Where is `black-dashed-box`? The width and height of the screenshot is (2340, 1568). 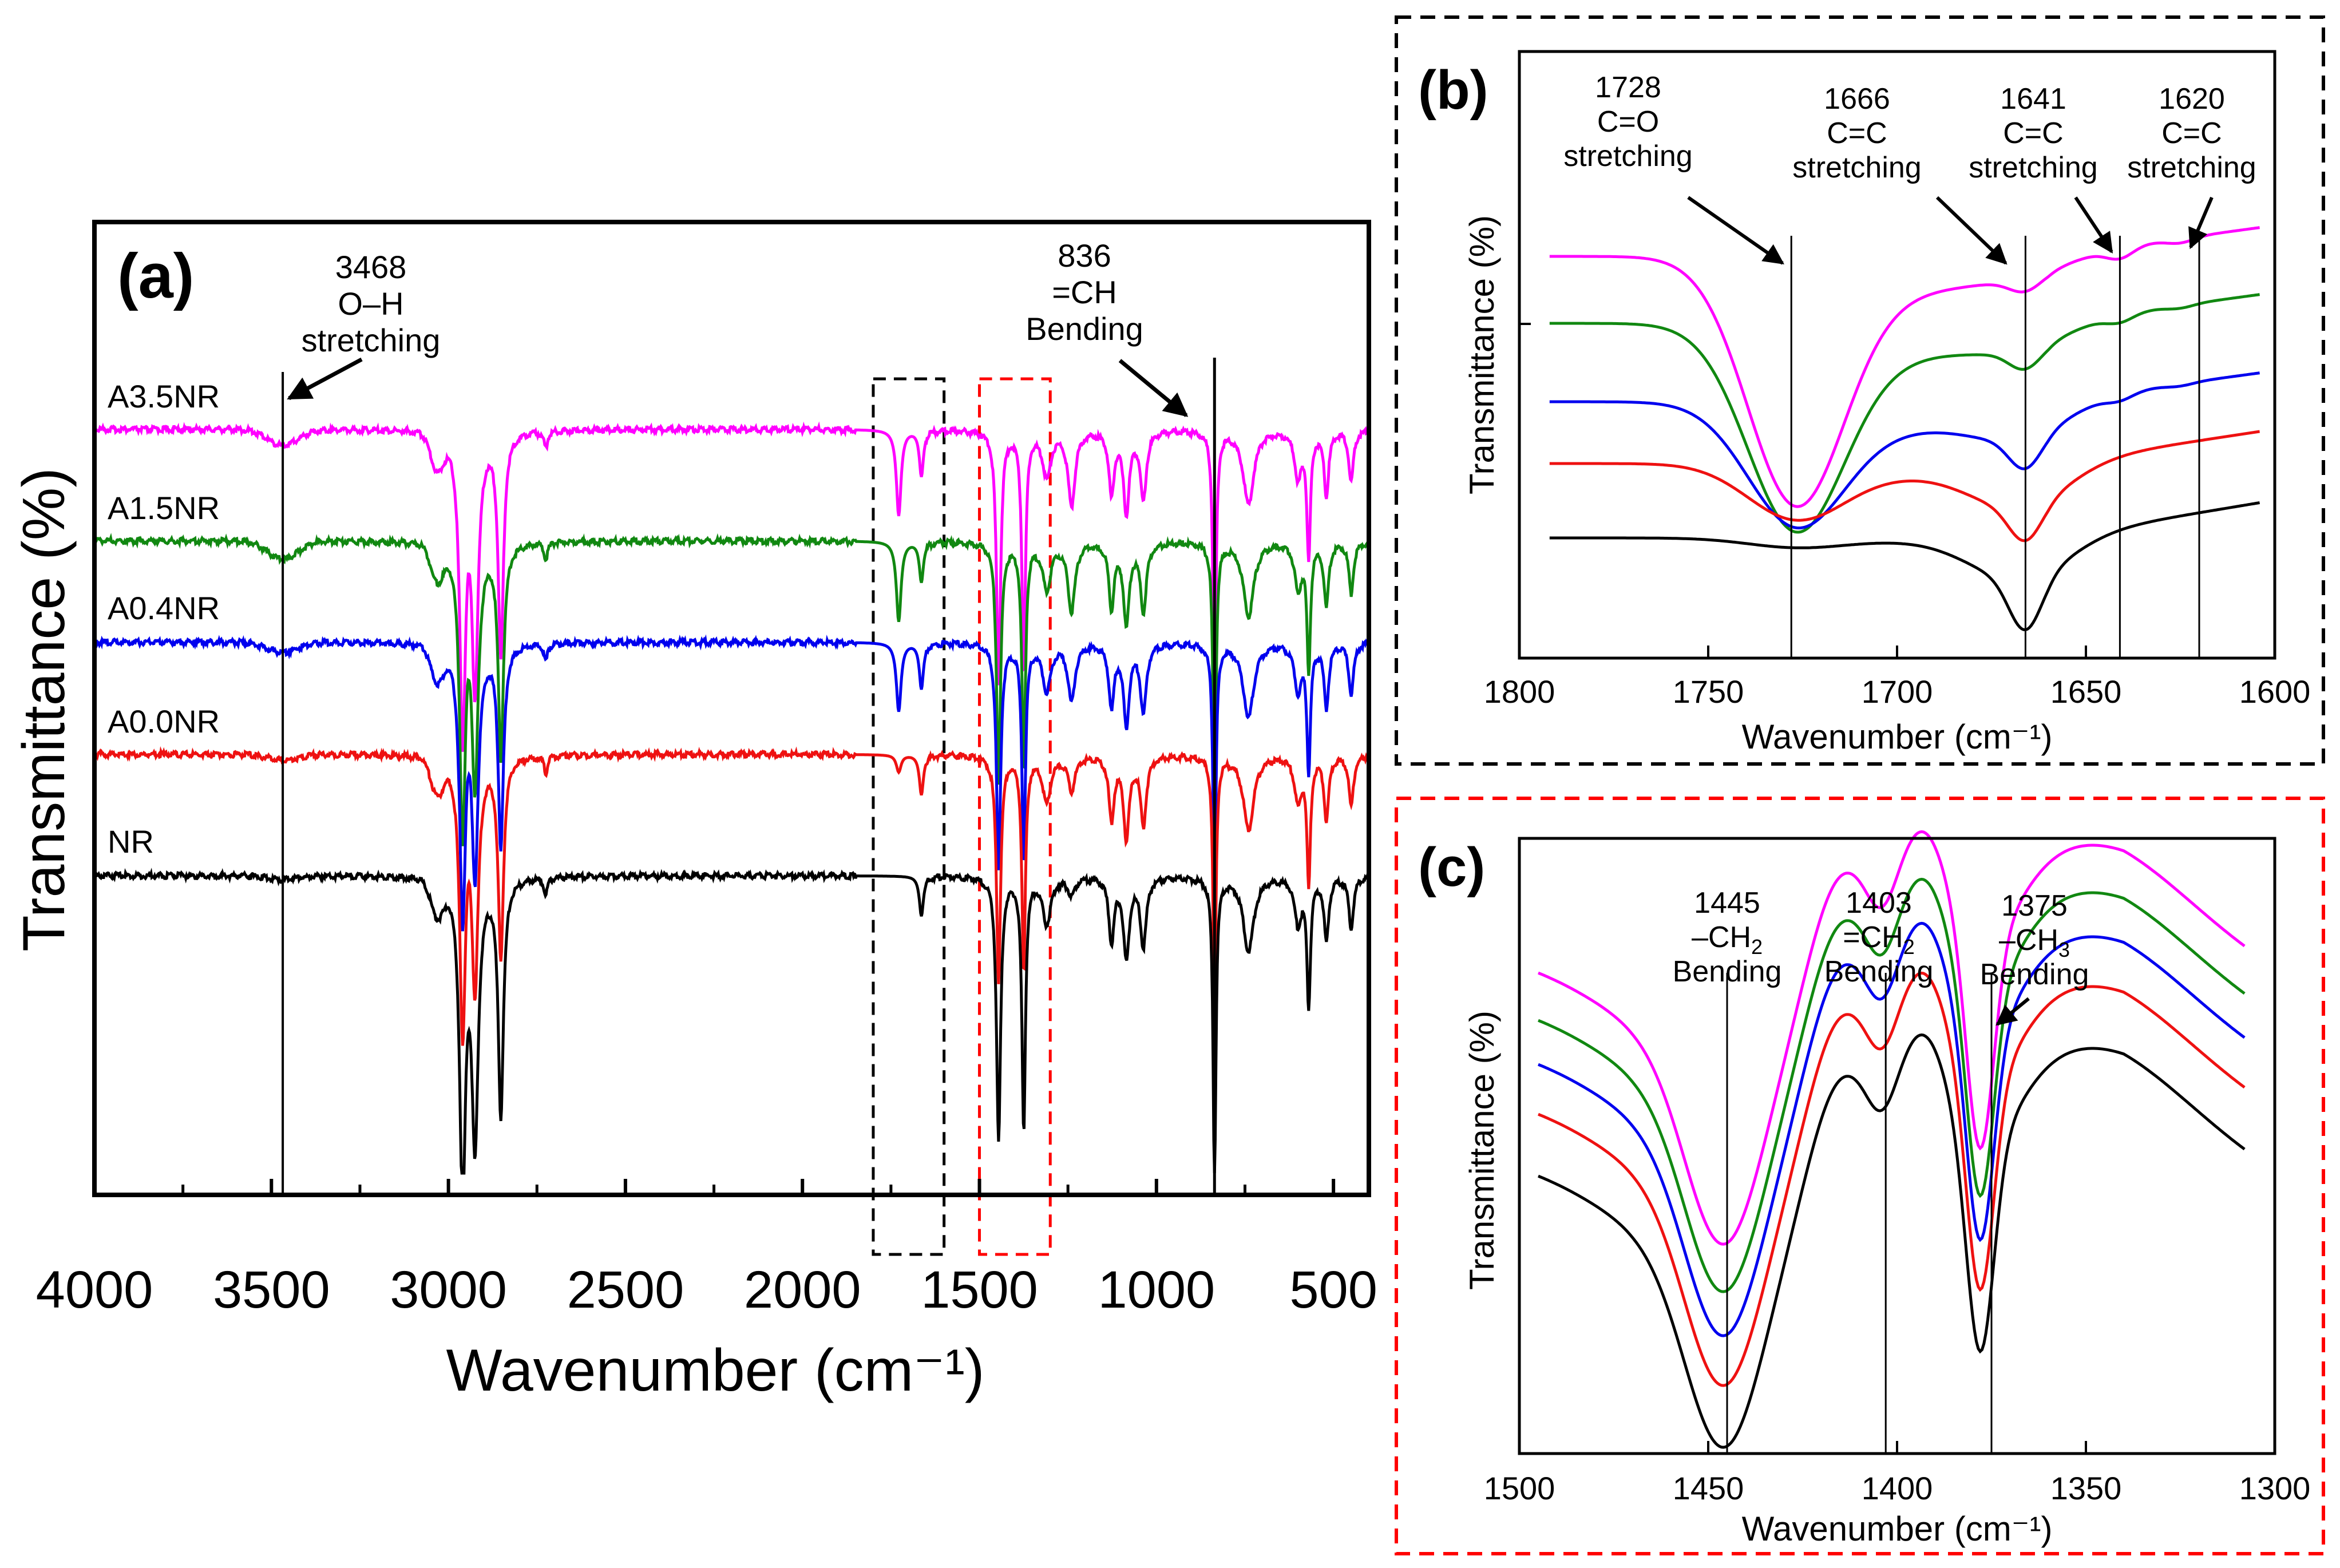
black-dashed-box is located at coordinates (909, 816).